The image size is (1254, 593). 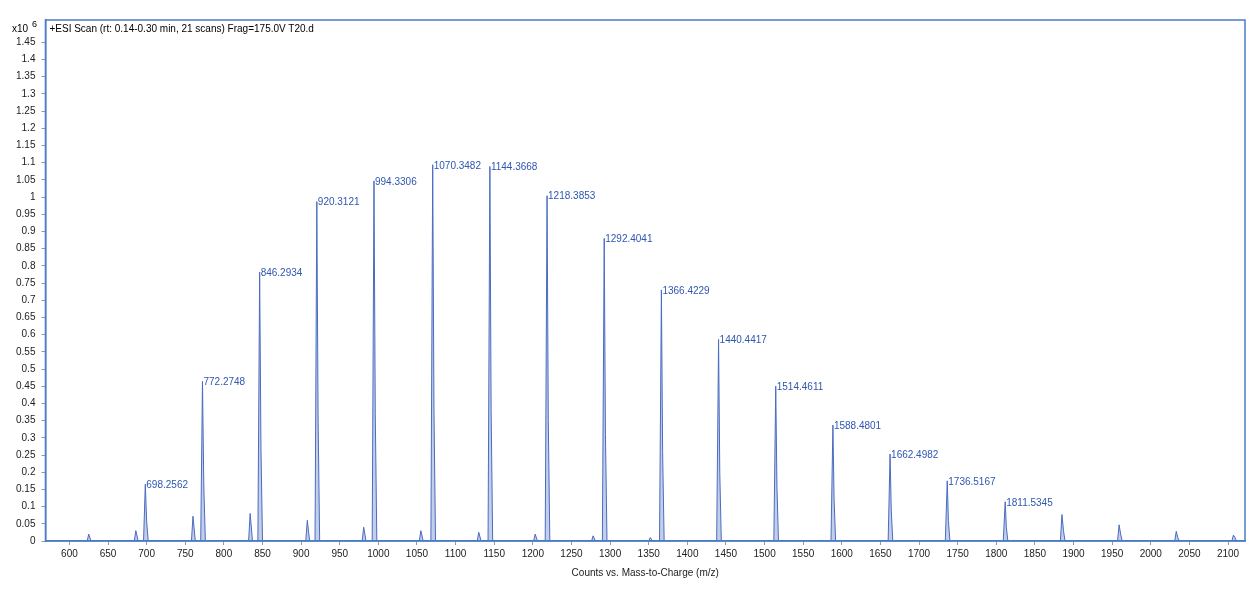 I want to click on y-tick-label: 1, so click(x=32, y=196).